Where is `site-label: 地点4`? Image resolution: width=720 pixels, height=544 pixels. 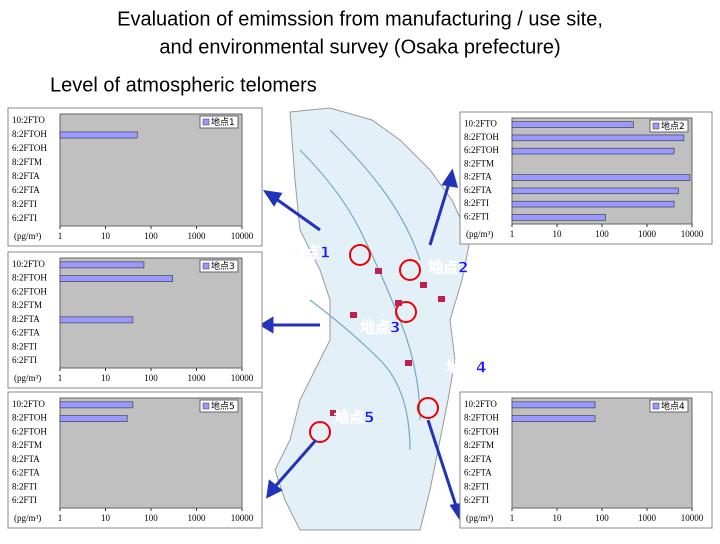 site-label: 地点4 is located at coordinates (466, 368).